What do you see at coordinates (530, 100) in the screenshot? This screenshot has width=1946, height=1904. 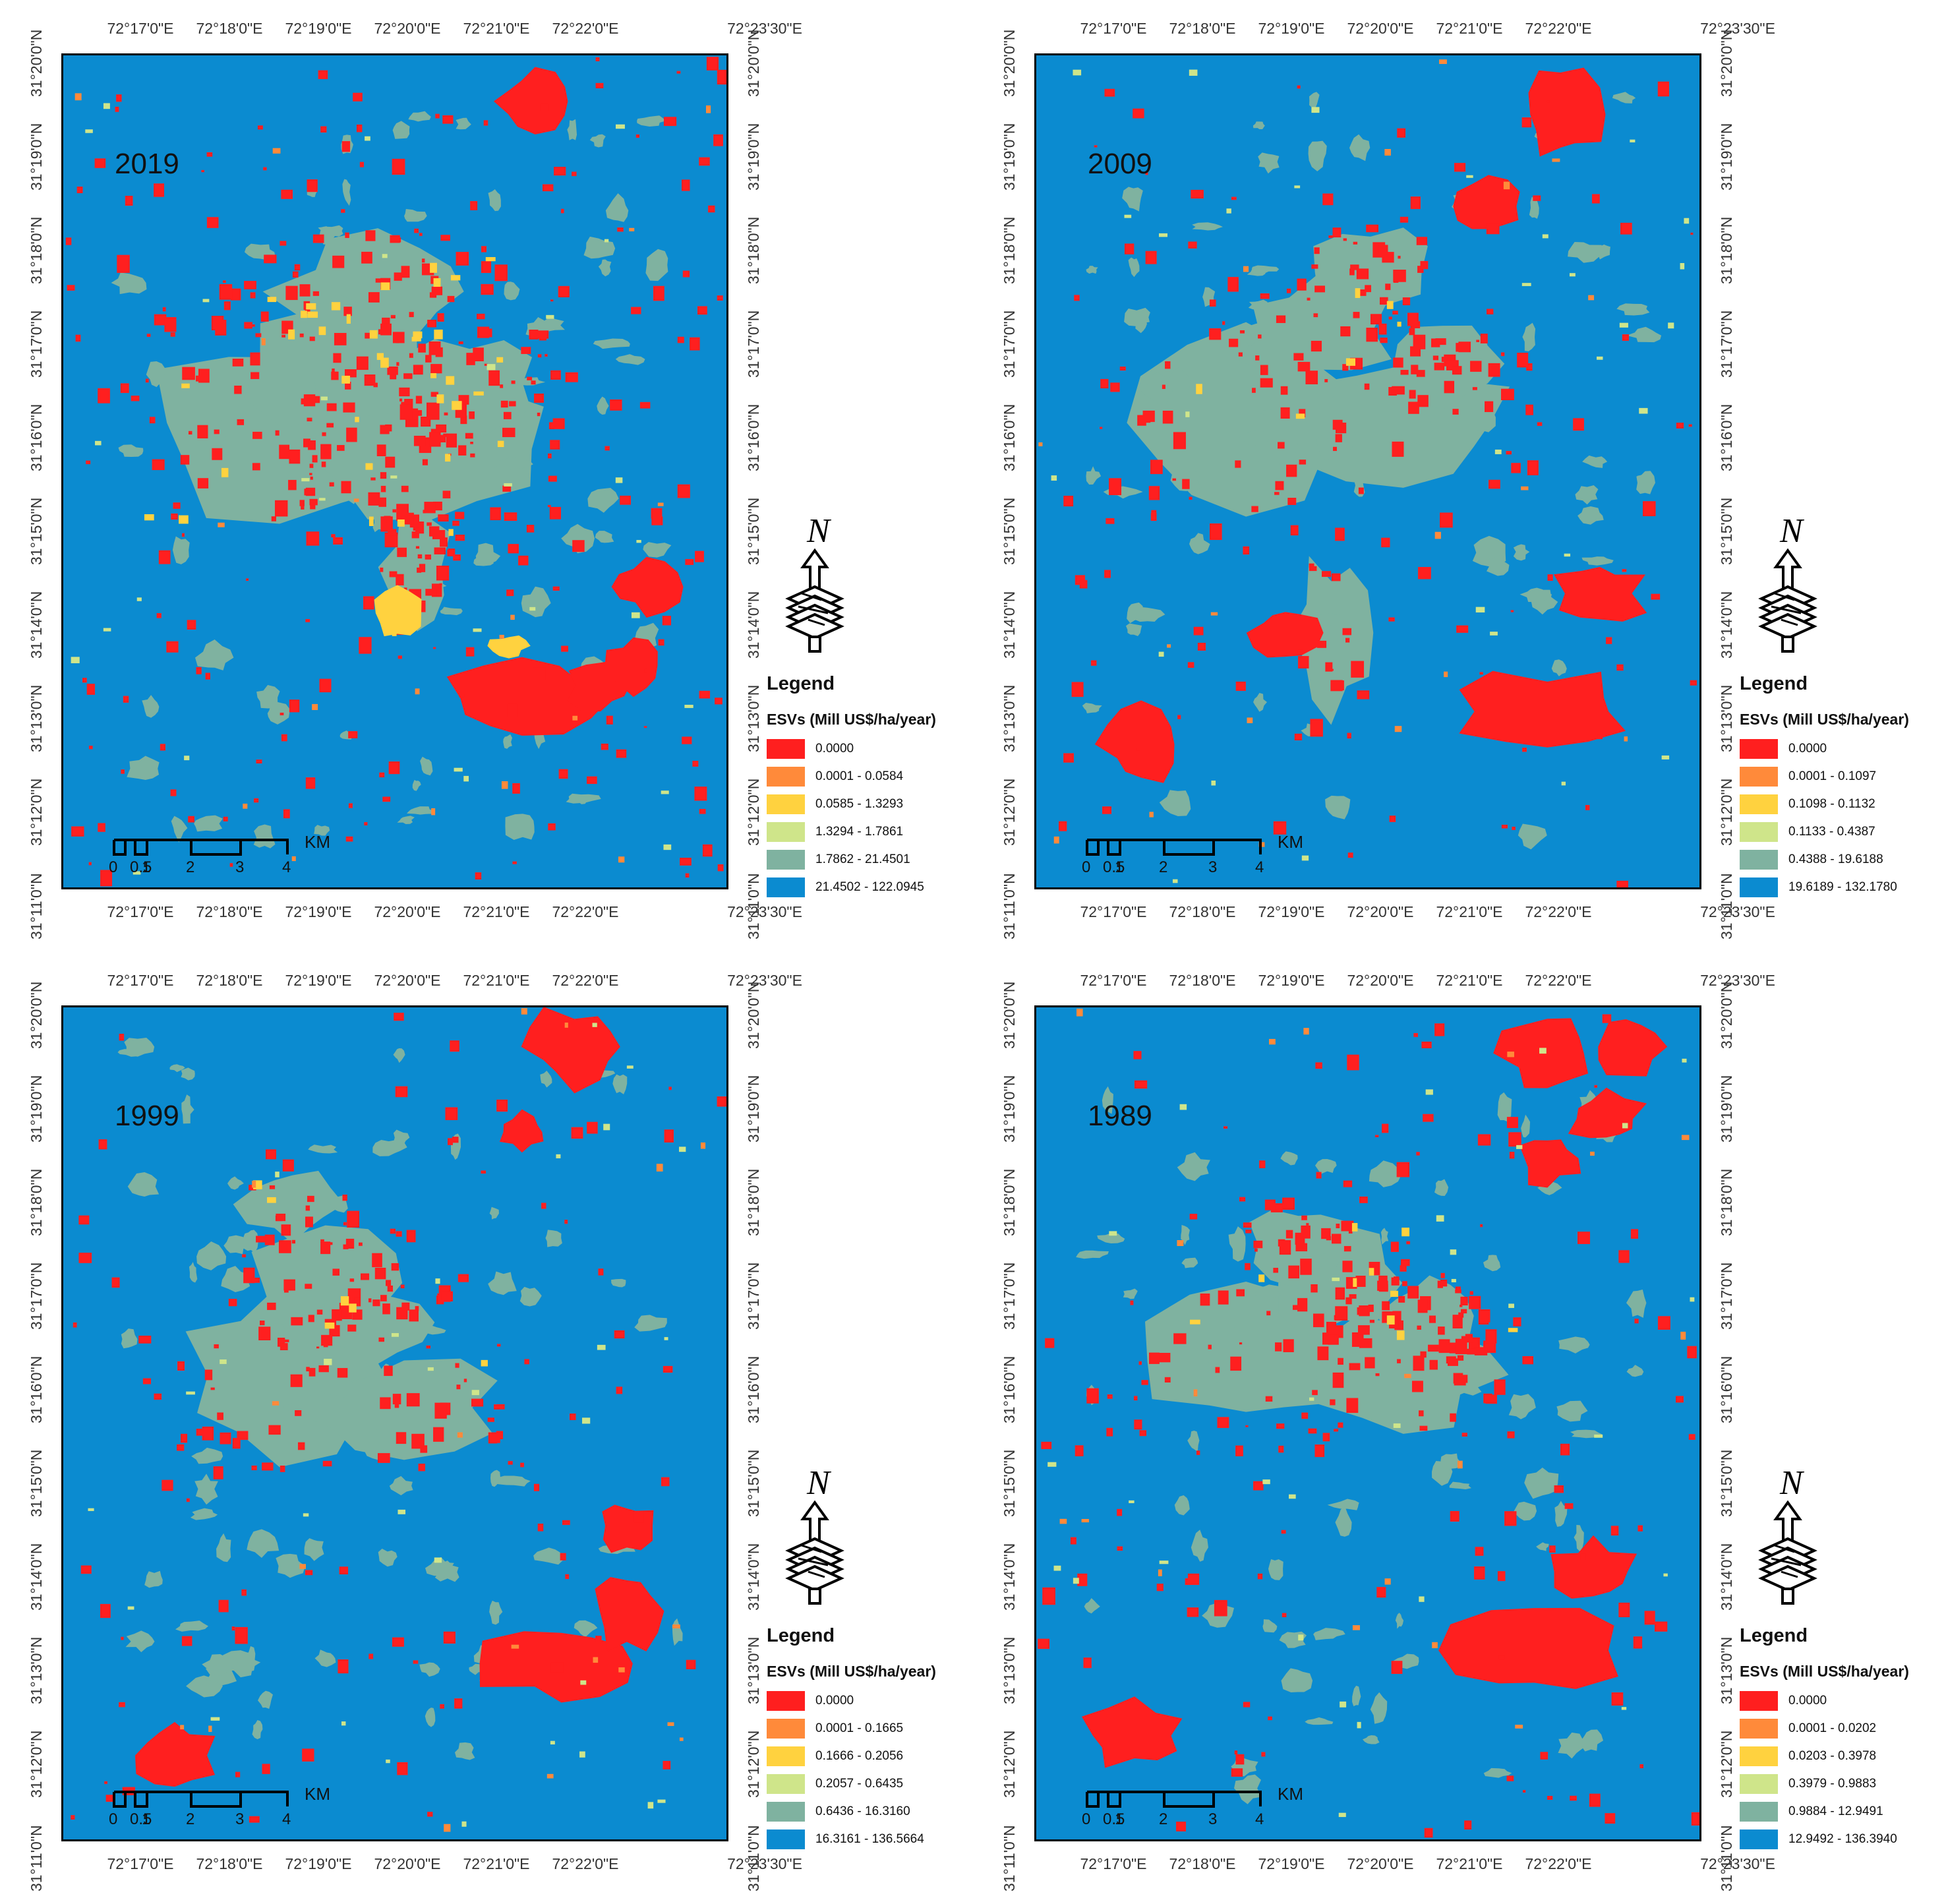 I see `class1-patch` at bounding box center [530, 100].